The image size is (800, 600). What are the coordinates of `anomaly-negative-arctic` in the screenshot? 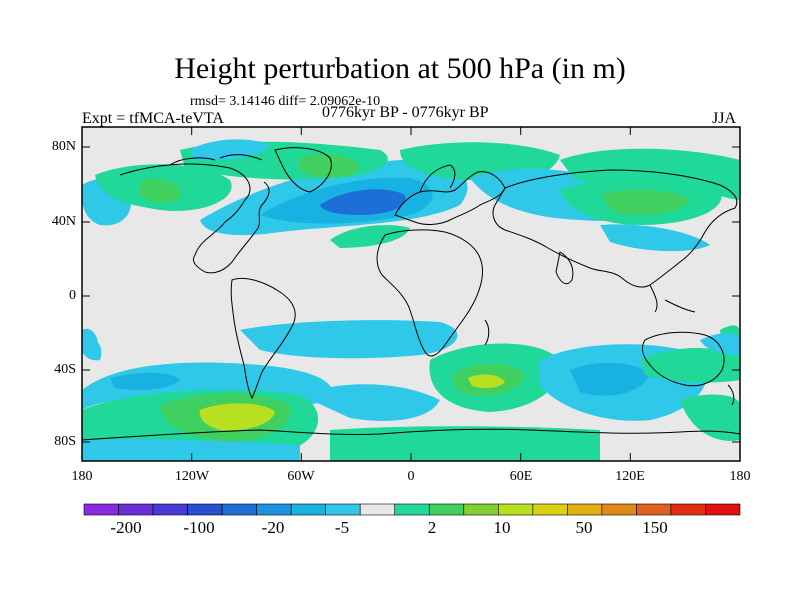 It's located at (230, 150).